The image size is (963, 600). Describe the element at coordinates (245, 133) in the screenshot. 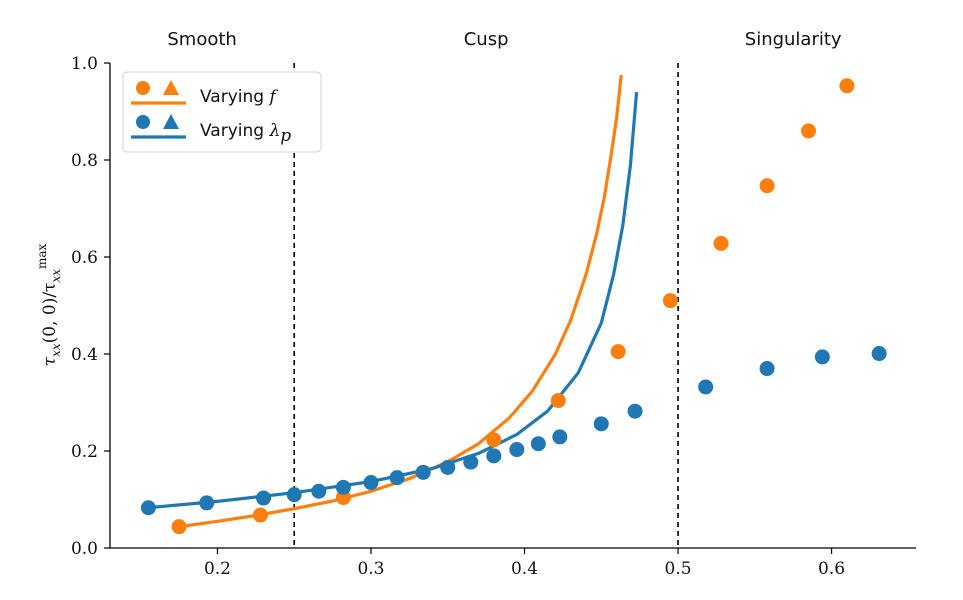

I see `legend-label: Varying λp` at that location.